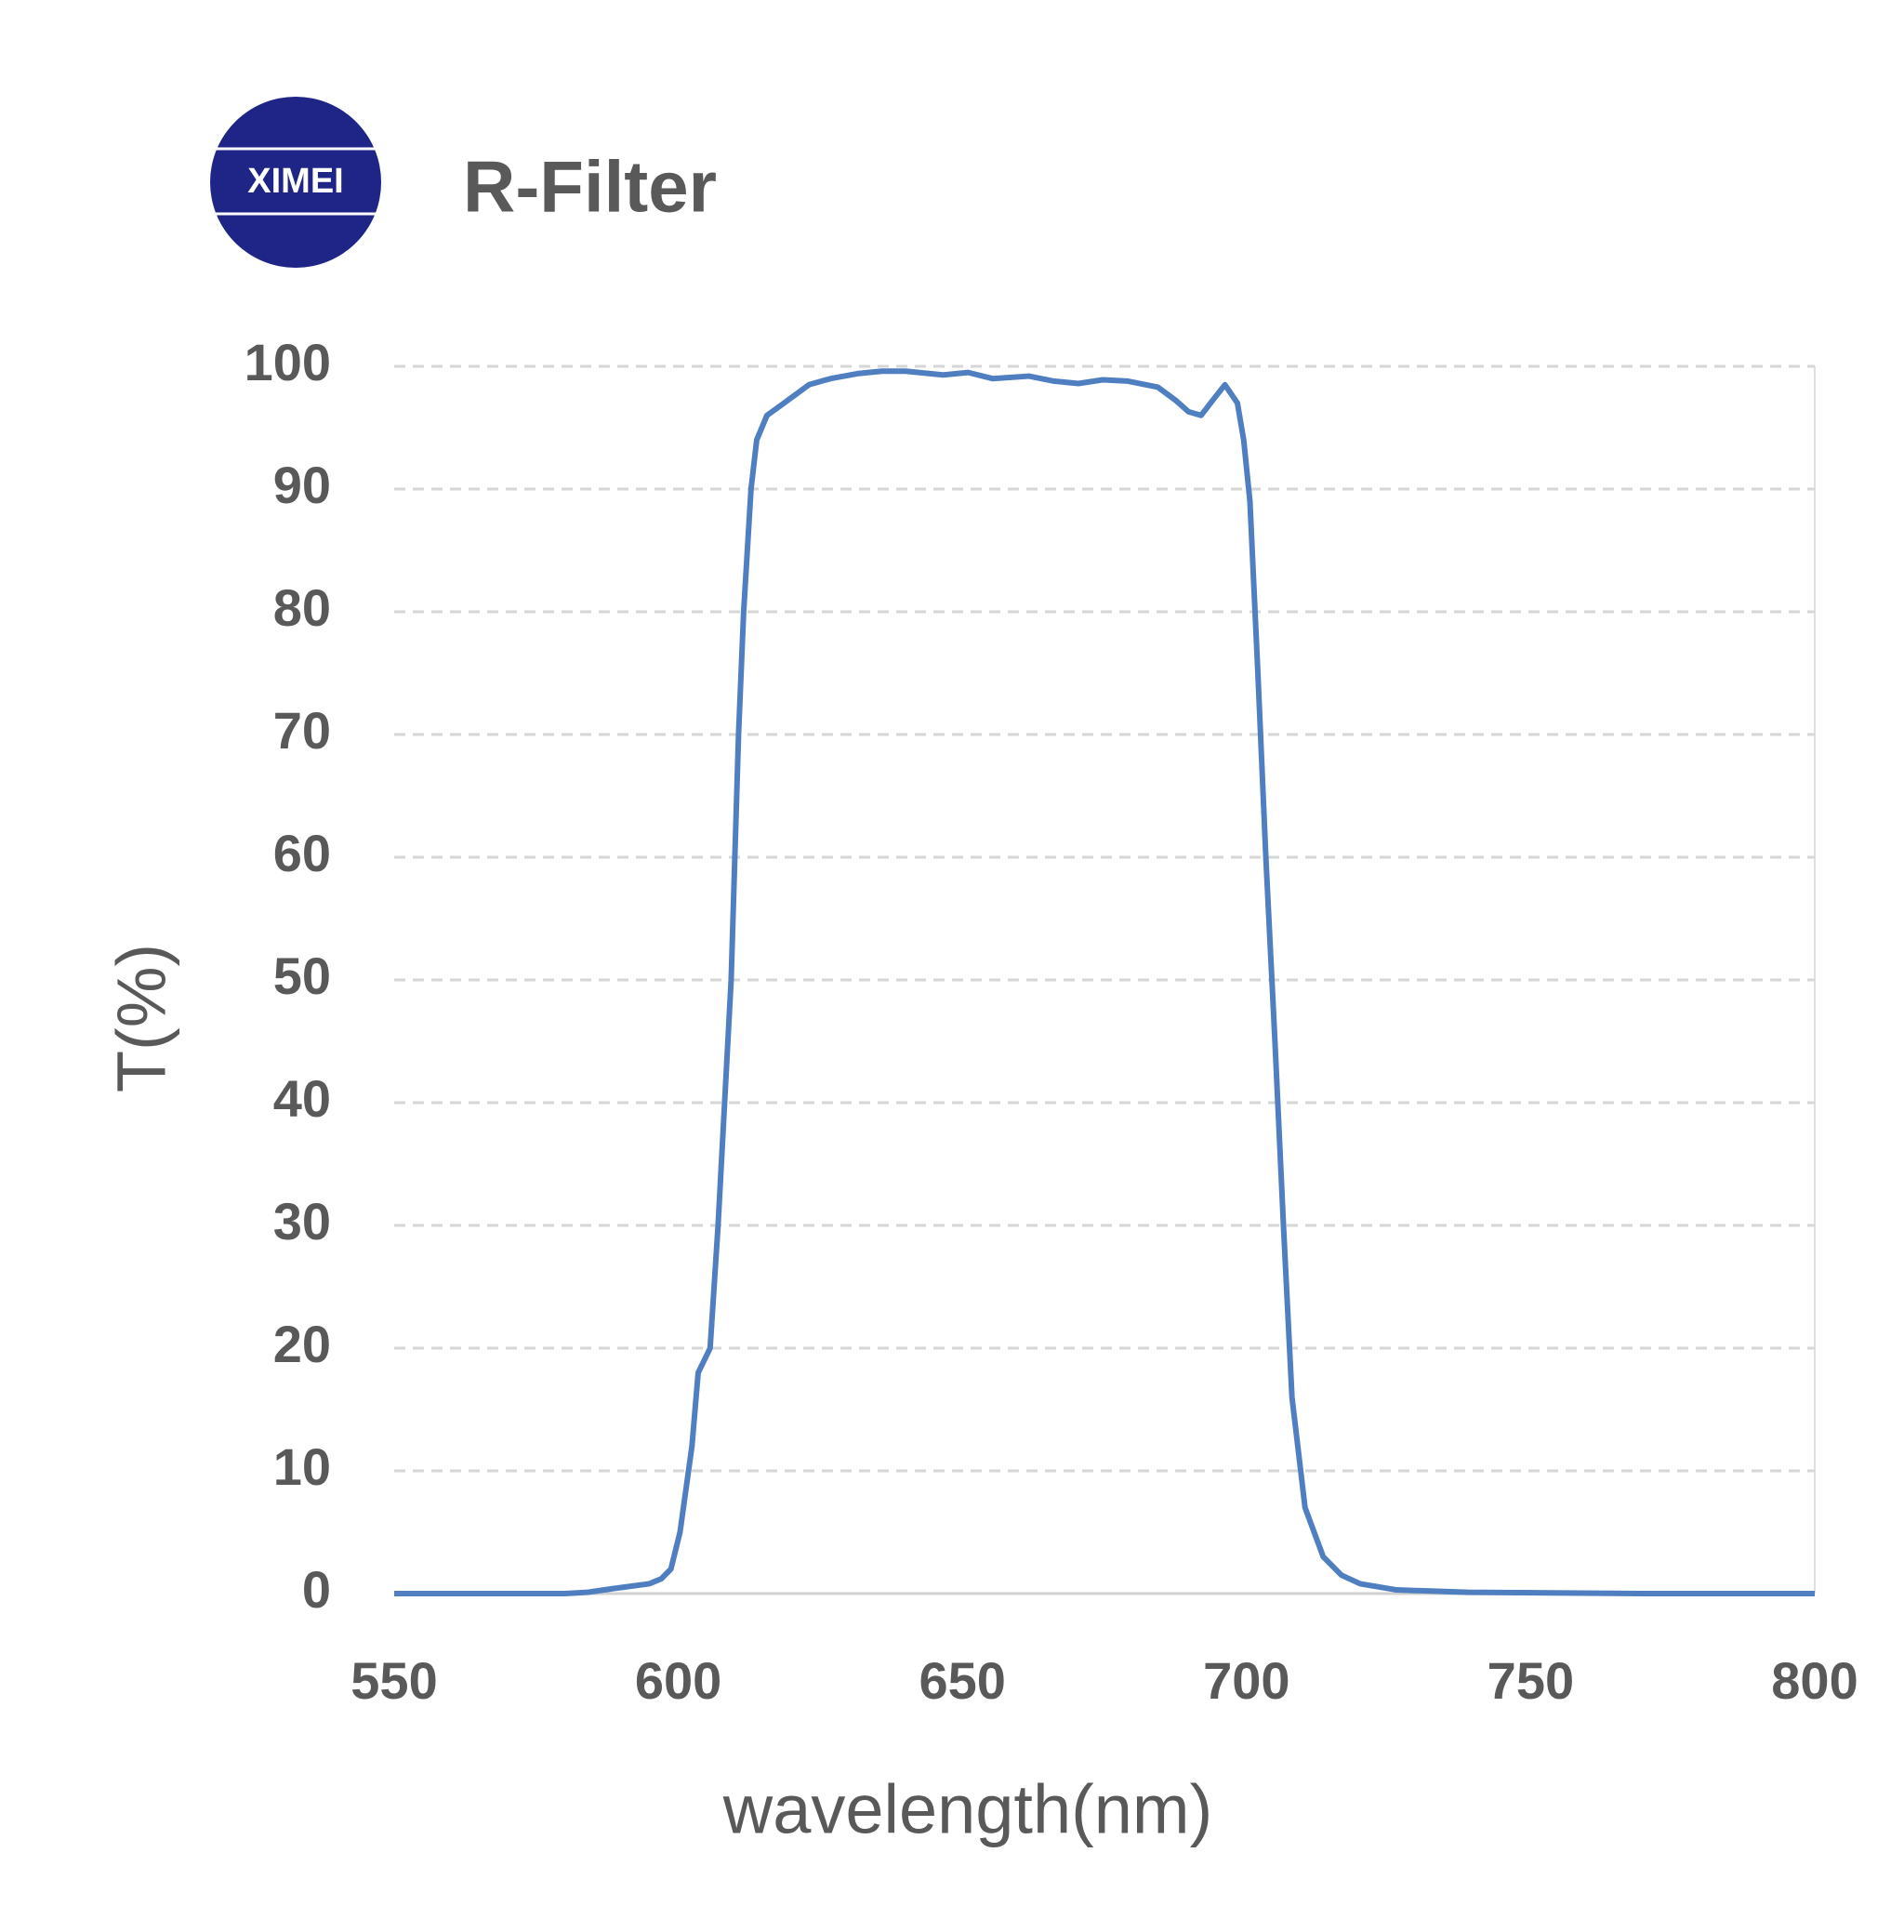 Image resolution: width=1904 pixels, height=1932 pixels. Describe the element at coordinates (316, 1589) in the screenshot. I see `y-tick-label: 0` at that location.